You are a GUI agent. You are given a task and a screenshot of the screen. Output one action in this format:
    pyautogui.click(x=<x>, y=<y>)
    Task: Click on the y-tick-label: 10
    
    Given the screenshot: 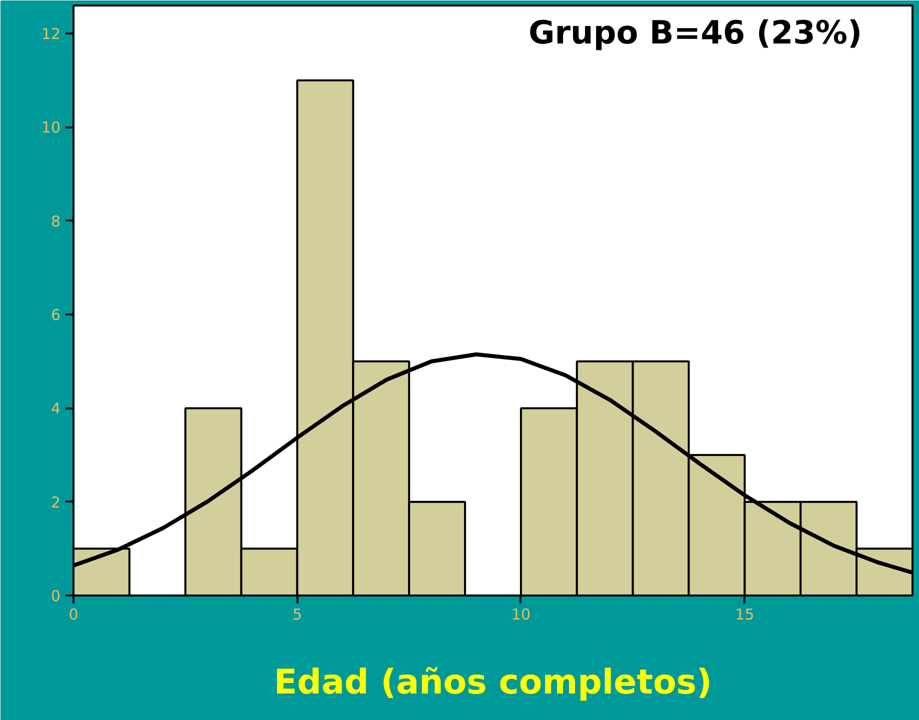 What is the action you would take?
    pyautogui.click(x=51, y=127)
    